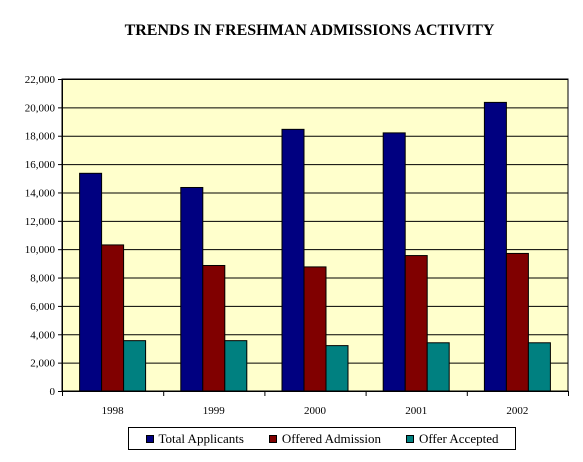 Image resolution: width=583 pixels, height=462 pixels. I want to click on y-tick-label: 10,000, so click(40, 250).